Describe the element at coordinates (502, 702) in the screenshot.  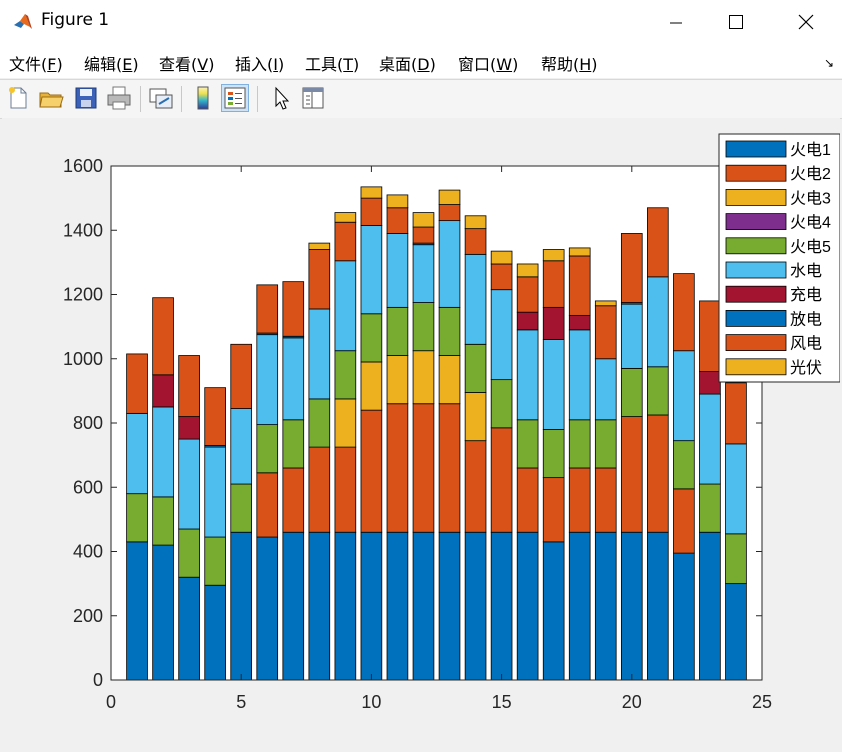
I see `x-tick-label: 15` at that location.